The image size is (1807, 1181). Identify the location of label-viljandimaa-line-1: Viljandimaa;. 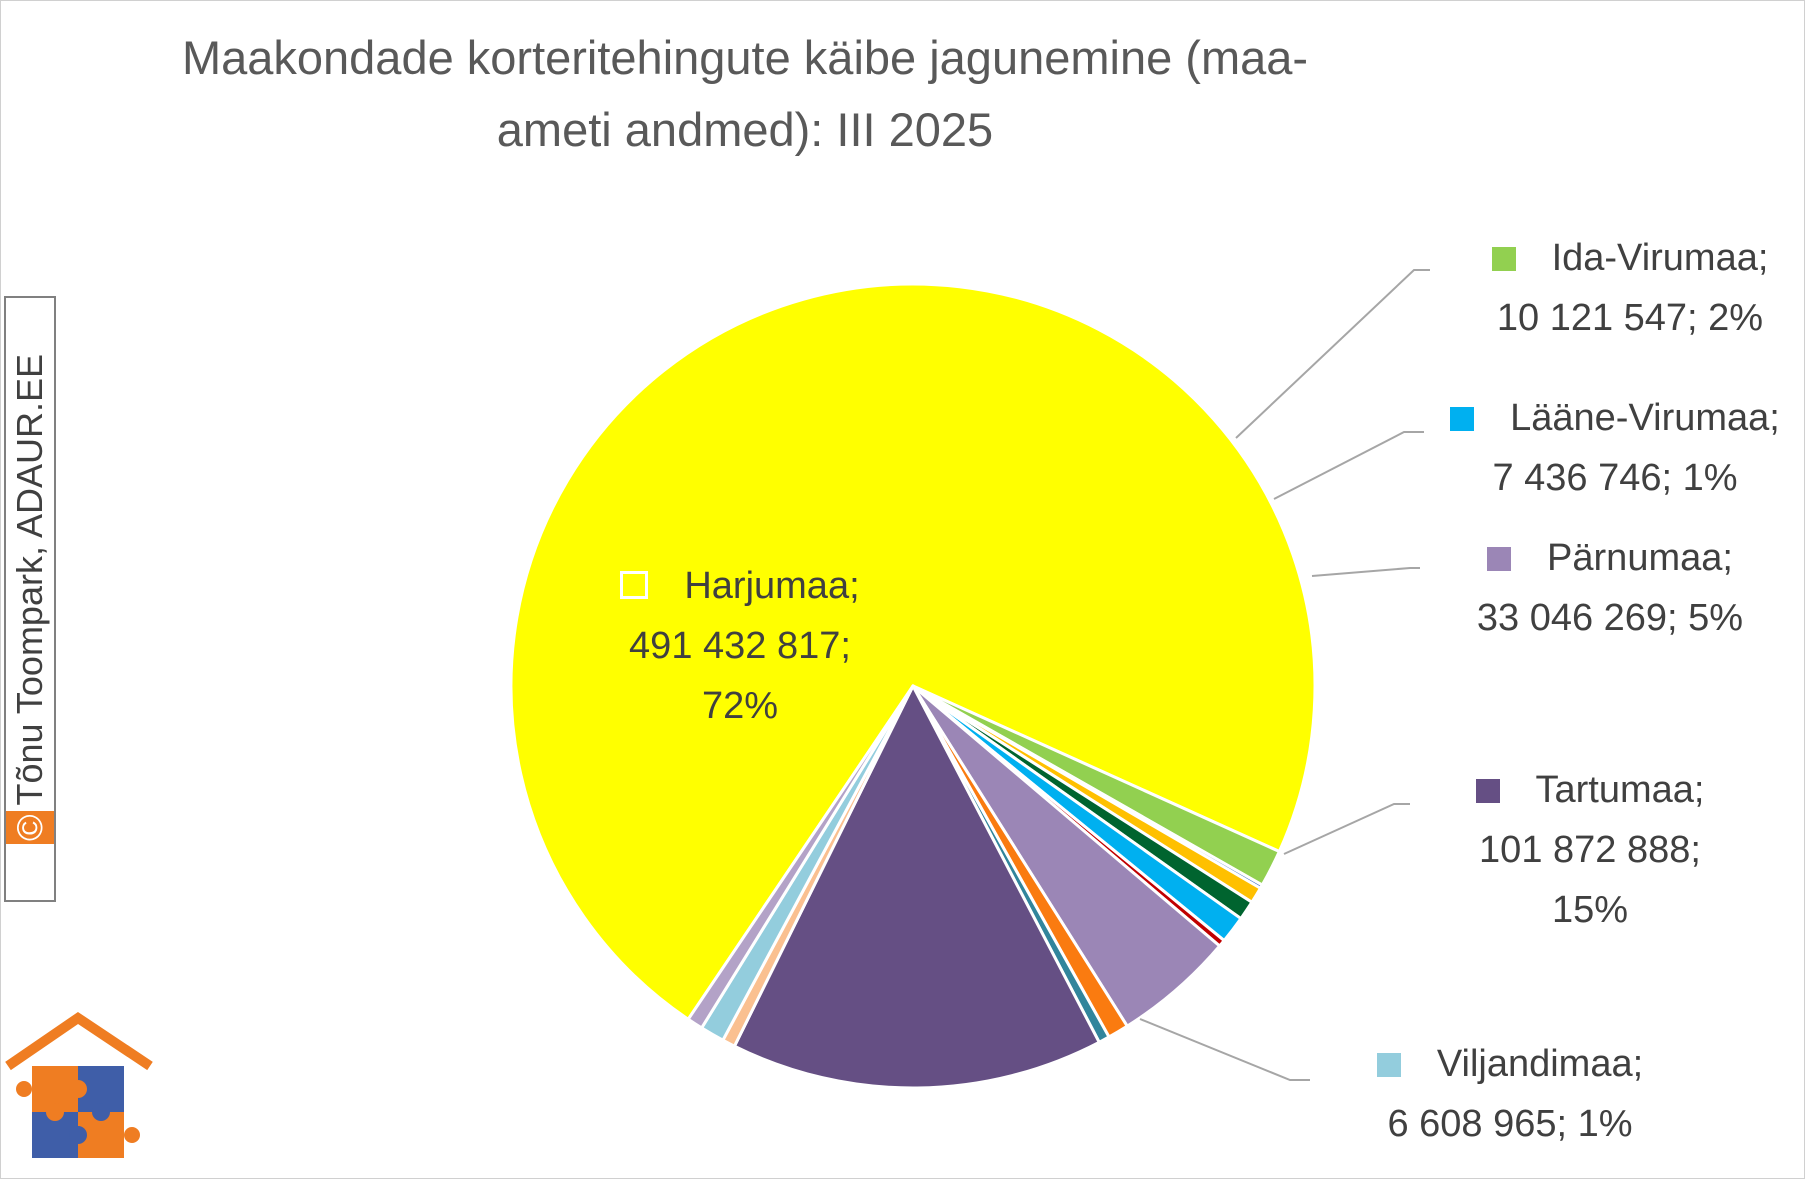
(1540, 1064).